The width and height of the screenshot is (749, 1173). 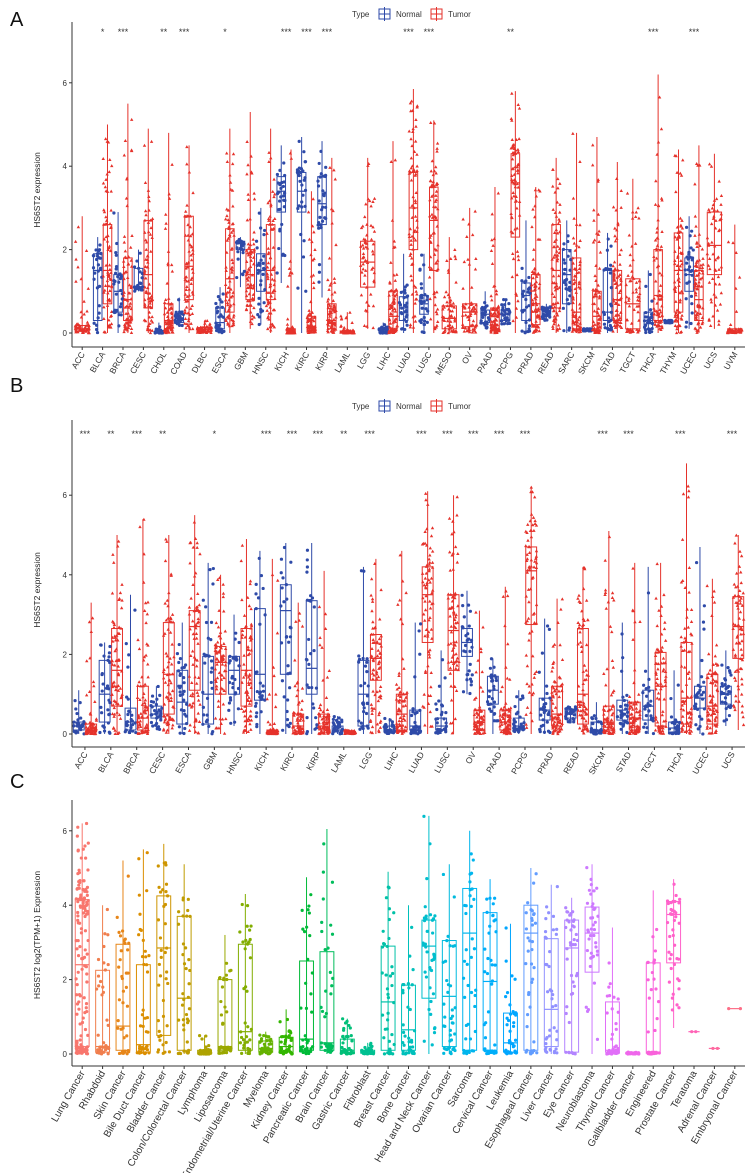 I want to click on x-tick-label: THYM, so click(x=668, y=363).